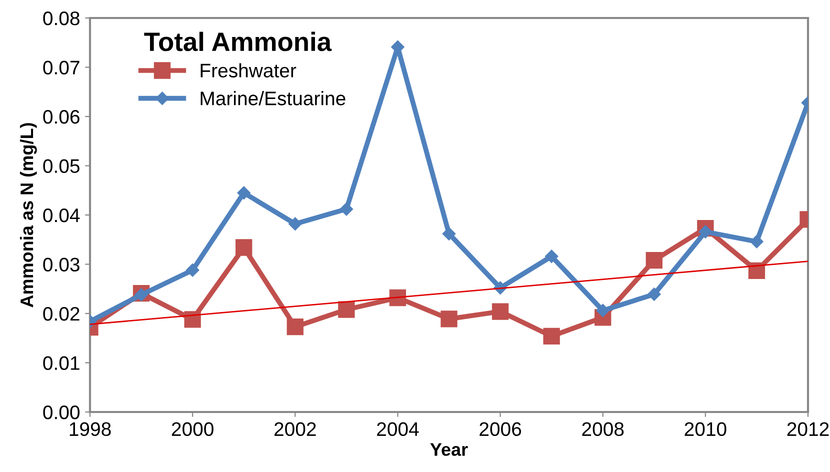  What do you see at coordinates (501, 429) in the screenshot?
I see `x-tick-label: 2006` at bounding box center [501, 429].